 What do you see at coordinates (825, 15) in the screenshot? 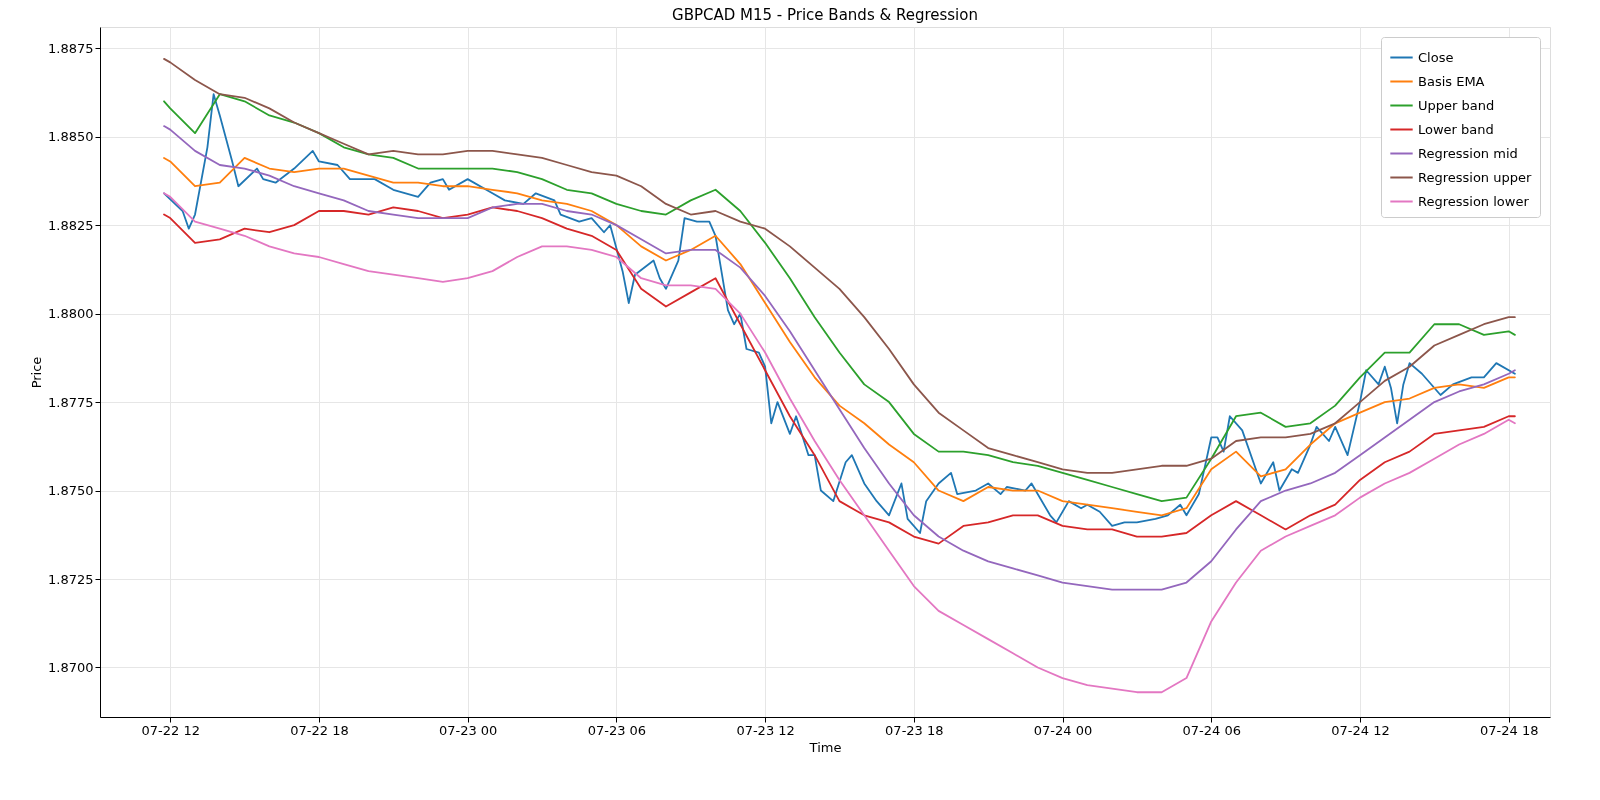
I see `chart-title: GBPCAD M15 - Price Bands & Regression` at bounding box center [825, 15].